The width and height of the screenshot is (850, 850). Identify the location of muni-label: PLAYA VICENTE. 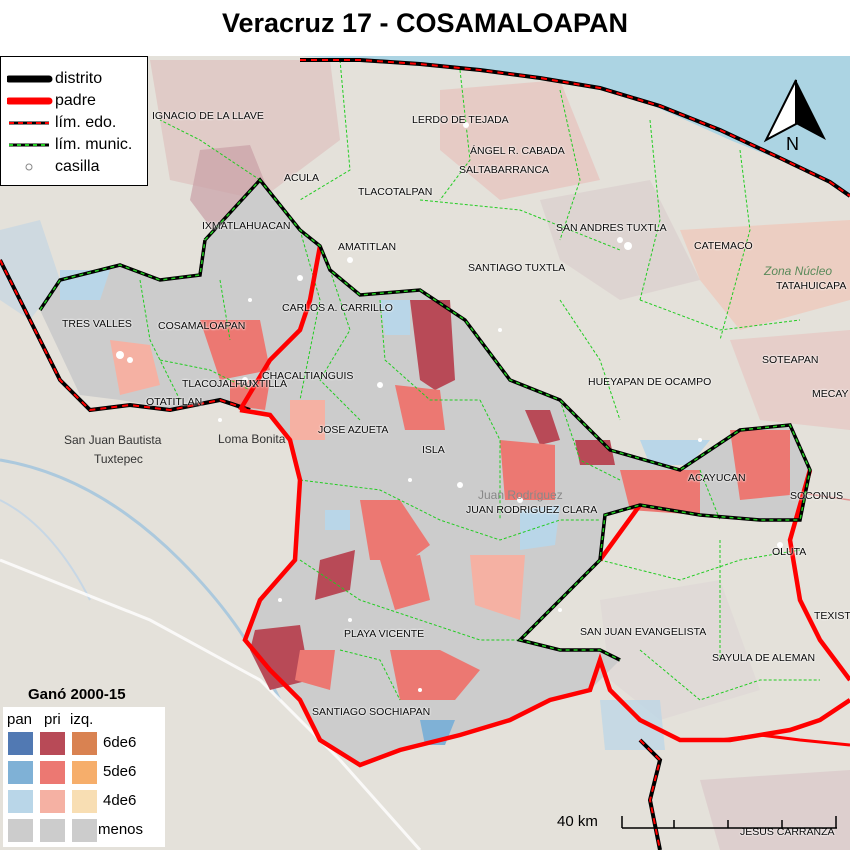
(384, 634).